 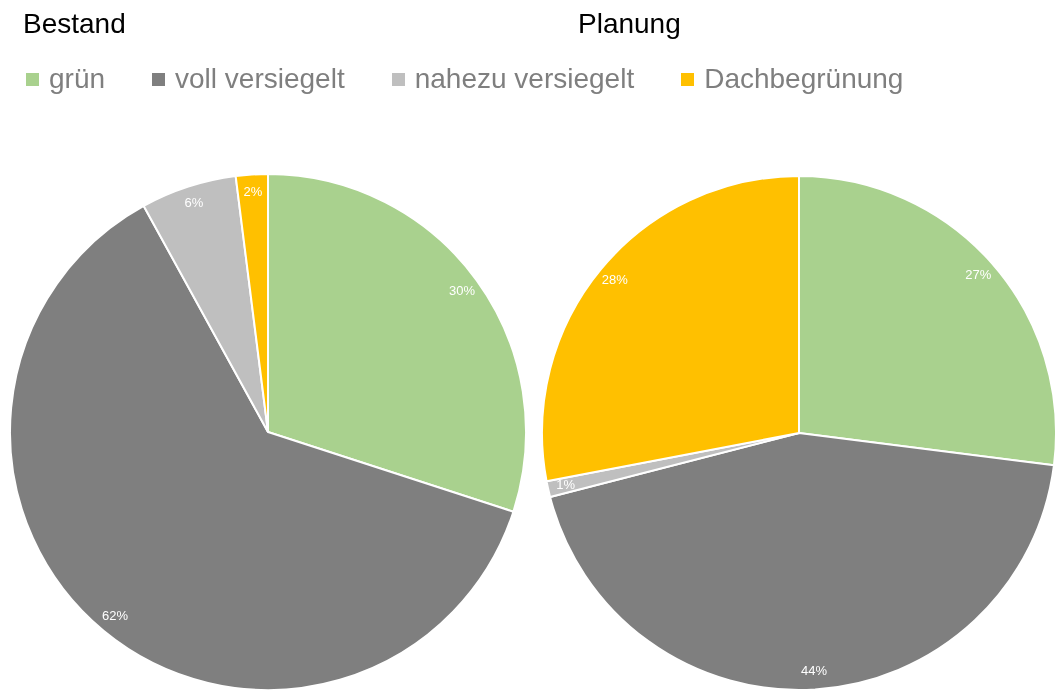 What do you see at coordinates (804, 79) in the screenshot?
I see `legend-label: Dachbegrünung` at bounding box center [804, 79].